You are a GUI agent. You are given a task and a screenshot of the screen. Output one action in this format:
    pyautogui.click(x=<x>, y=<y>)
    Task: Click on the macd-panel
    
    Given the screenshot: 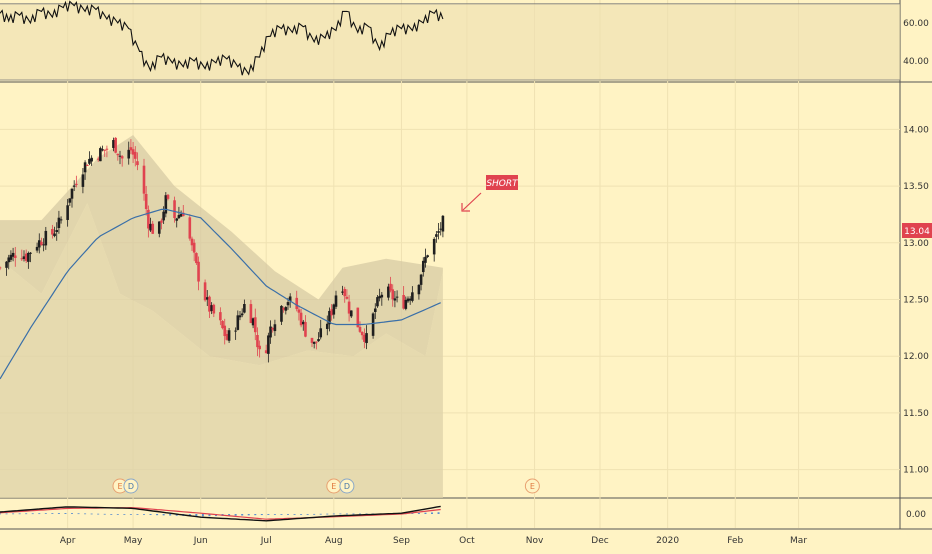 What is the action you would take?
    pyautogui.click(x=220, y=513)
    